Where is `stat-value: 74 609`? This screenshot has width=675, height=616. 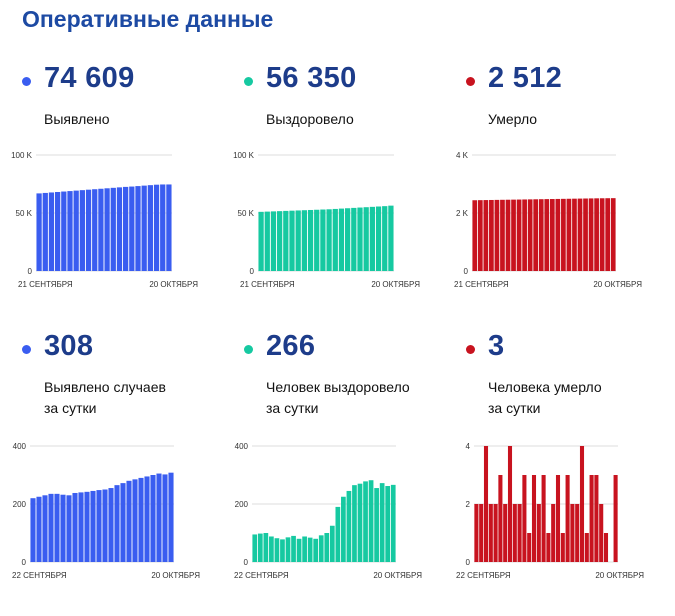
stat-value: 74 609 is located at coordinates (89, 78).